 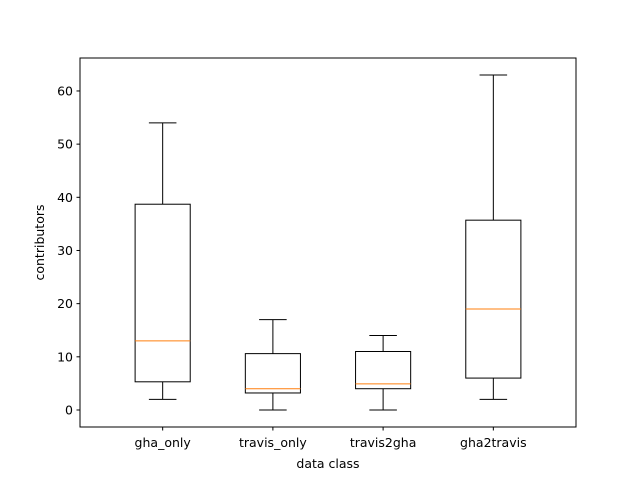 I want to click on box-group-gha_only, so click(x=162, y=261).